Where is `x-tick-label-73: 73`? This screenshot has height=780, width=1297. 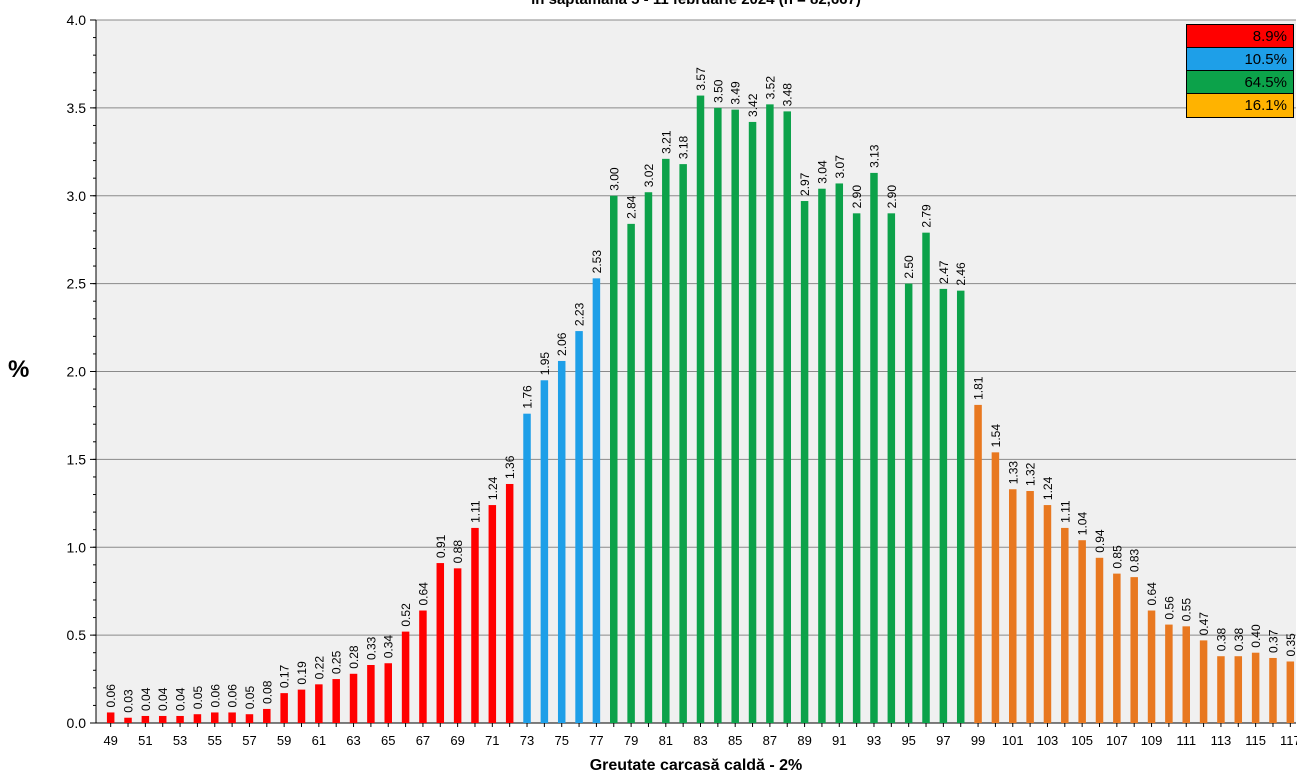
x-tick-label-73: 73 is located at coordinates (527, 740).